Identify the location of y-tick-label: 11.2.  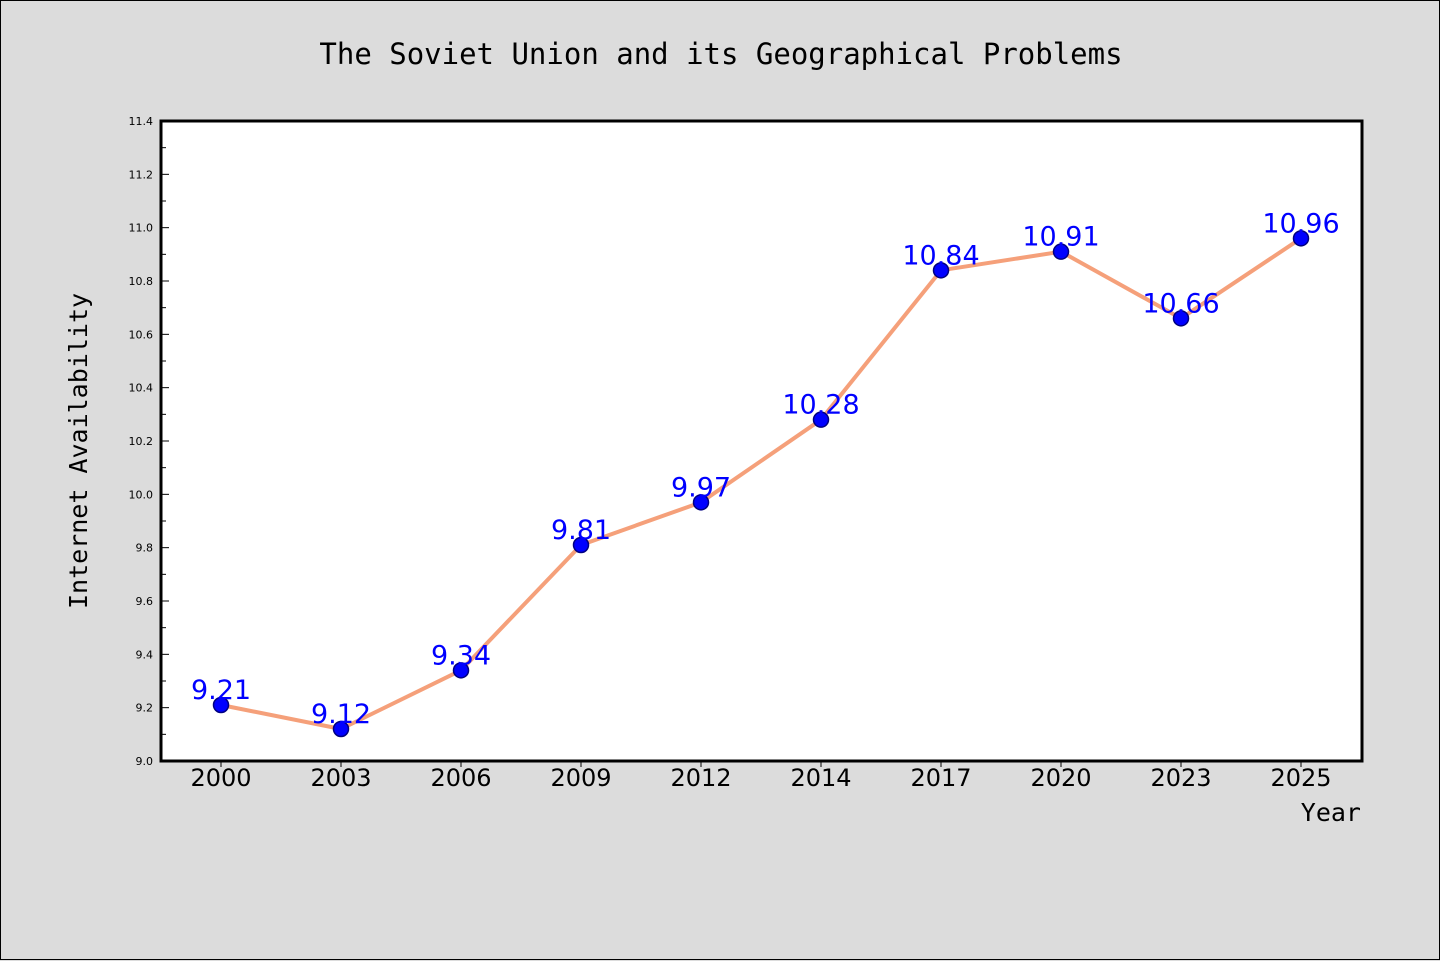
(141, 174).